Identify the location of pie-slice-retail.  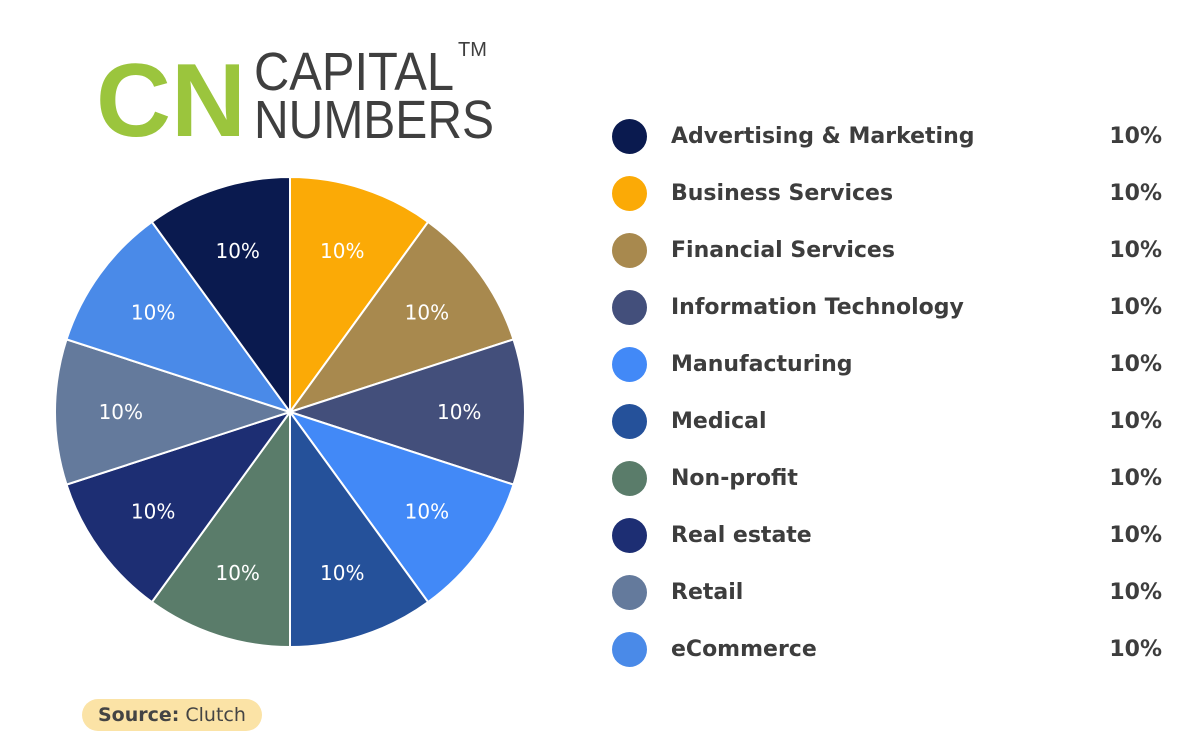
(174, 412).